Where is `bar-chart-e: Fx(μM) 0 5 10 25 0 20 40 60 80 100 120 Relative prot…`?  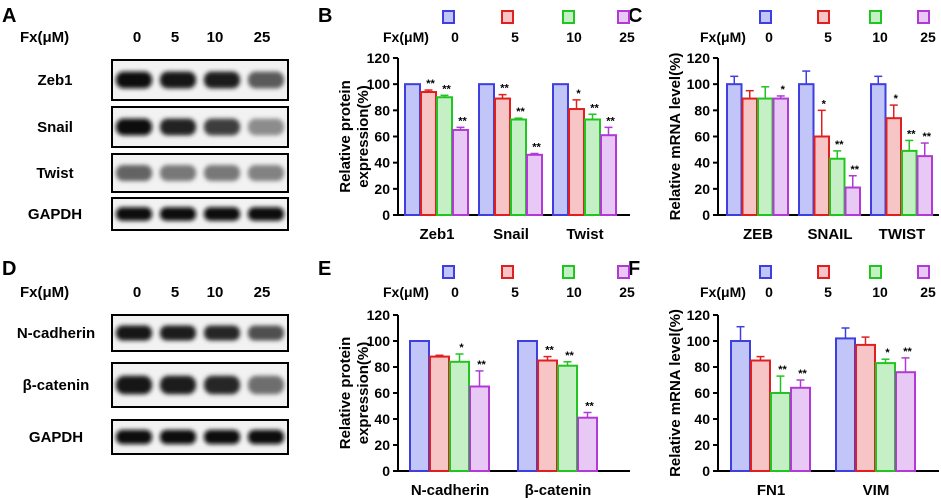 bar-chart-e: Fx(μM) 0 5 10 25 0 20 40 60 80 100 120 Relative prot… is located at coordinates (486, 381).